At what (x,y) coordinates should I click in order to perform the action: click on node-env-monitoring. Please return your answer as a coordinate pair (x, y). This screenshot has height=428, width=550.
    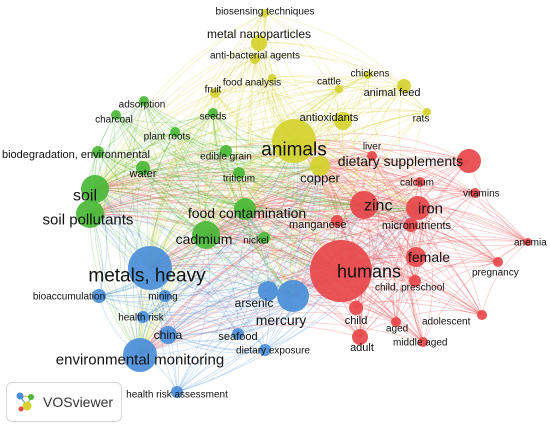
    Looking at the image, I should click on (140, 355).